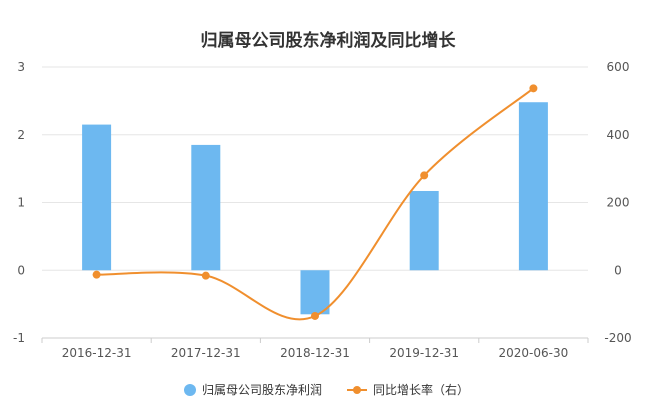  I want to click on x-tick-label: 2016-12-31, so click(97, 353).